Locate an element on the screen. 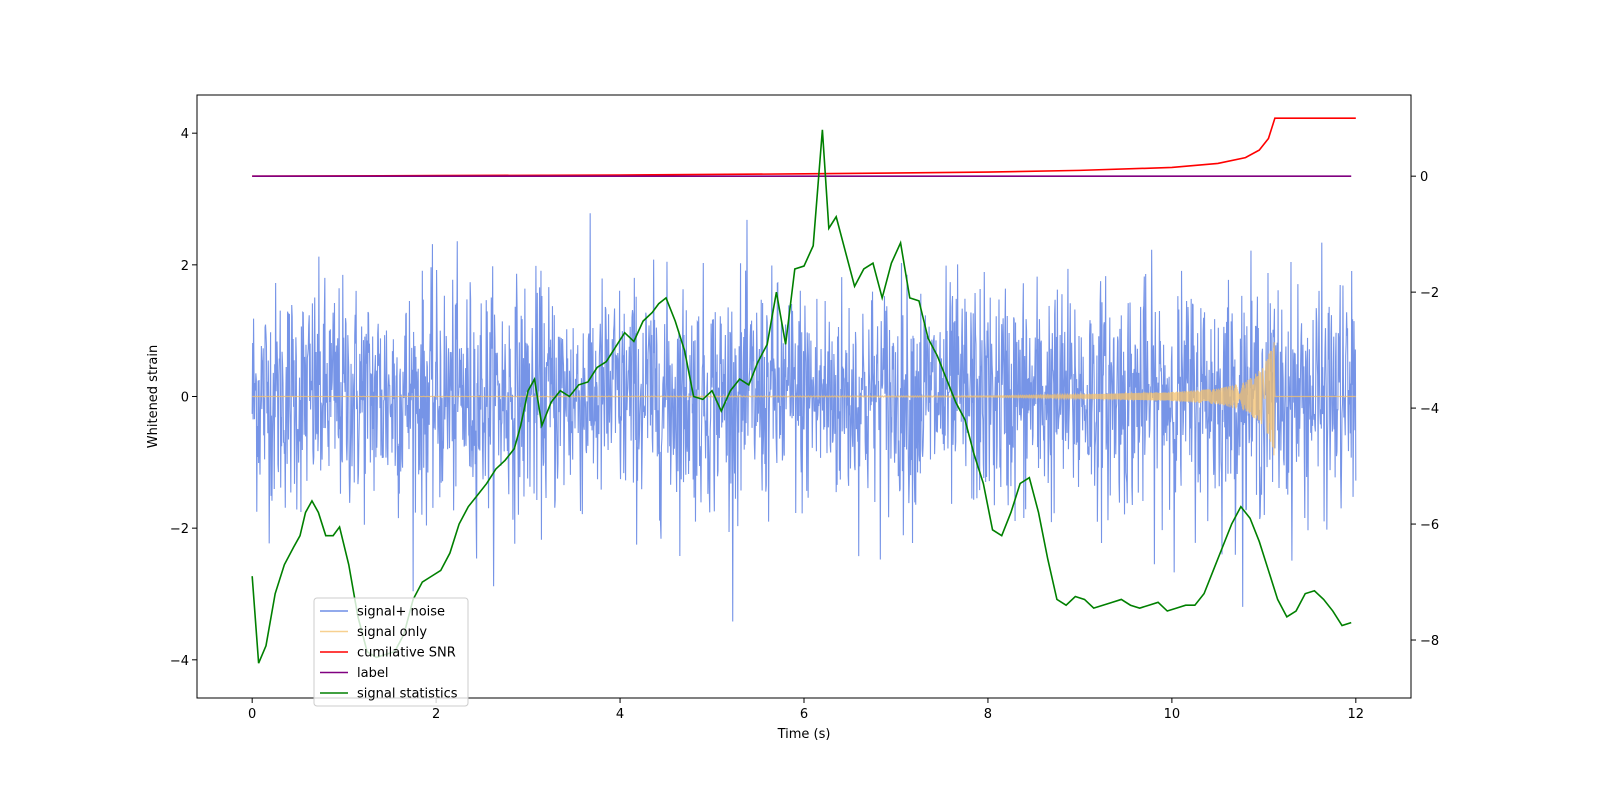  y-tick-label: 0 is located at coordinates (185, 398).